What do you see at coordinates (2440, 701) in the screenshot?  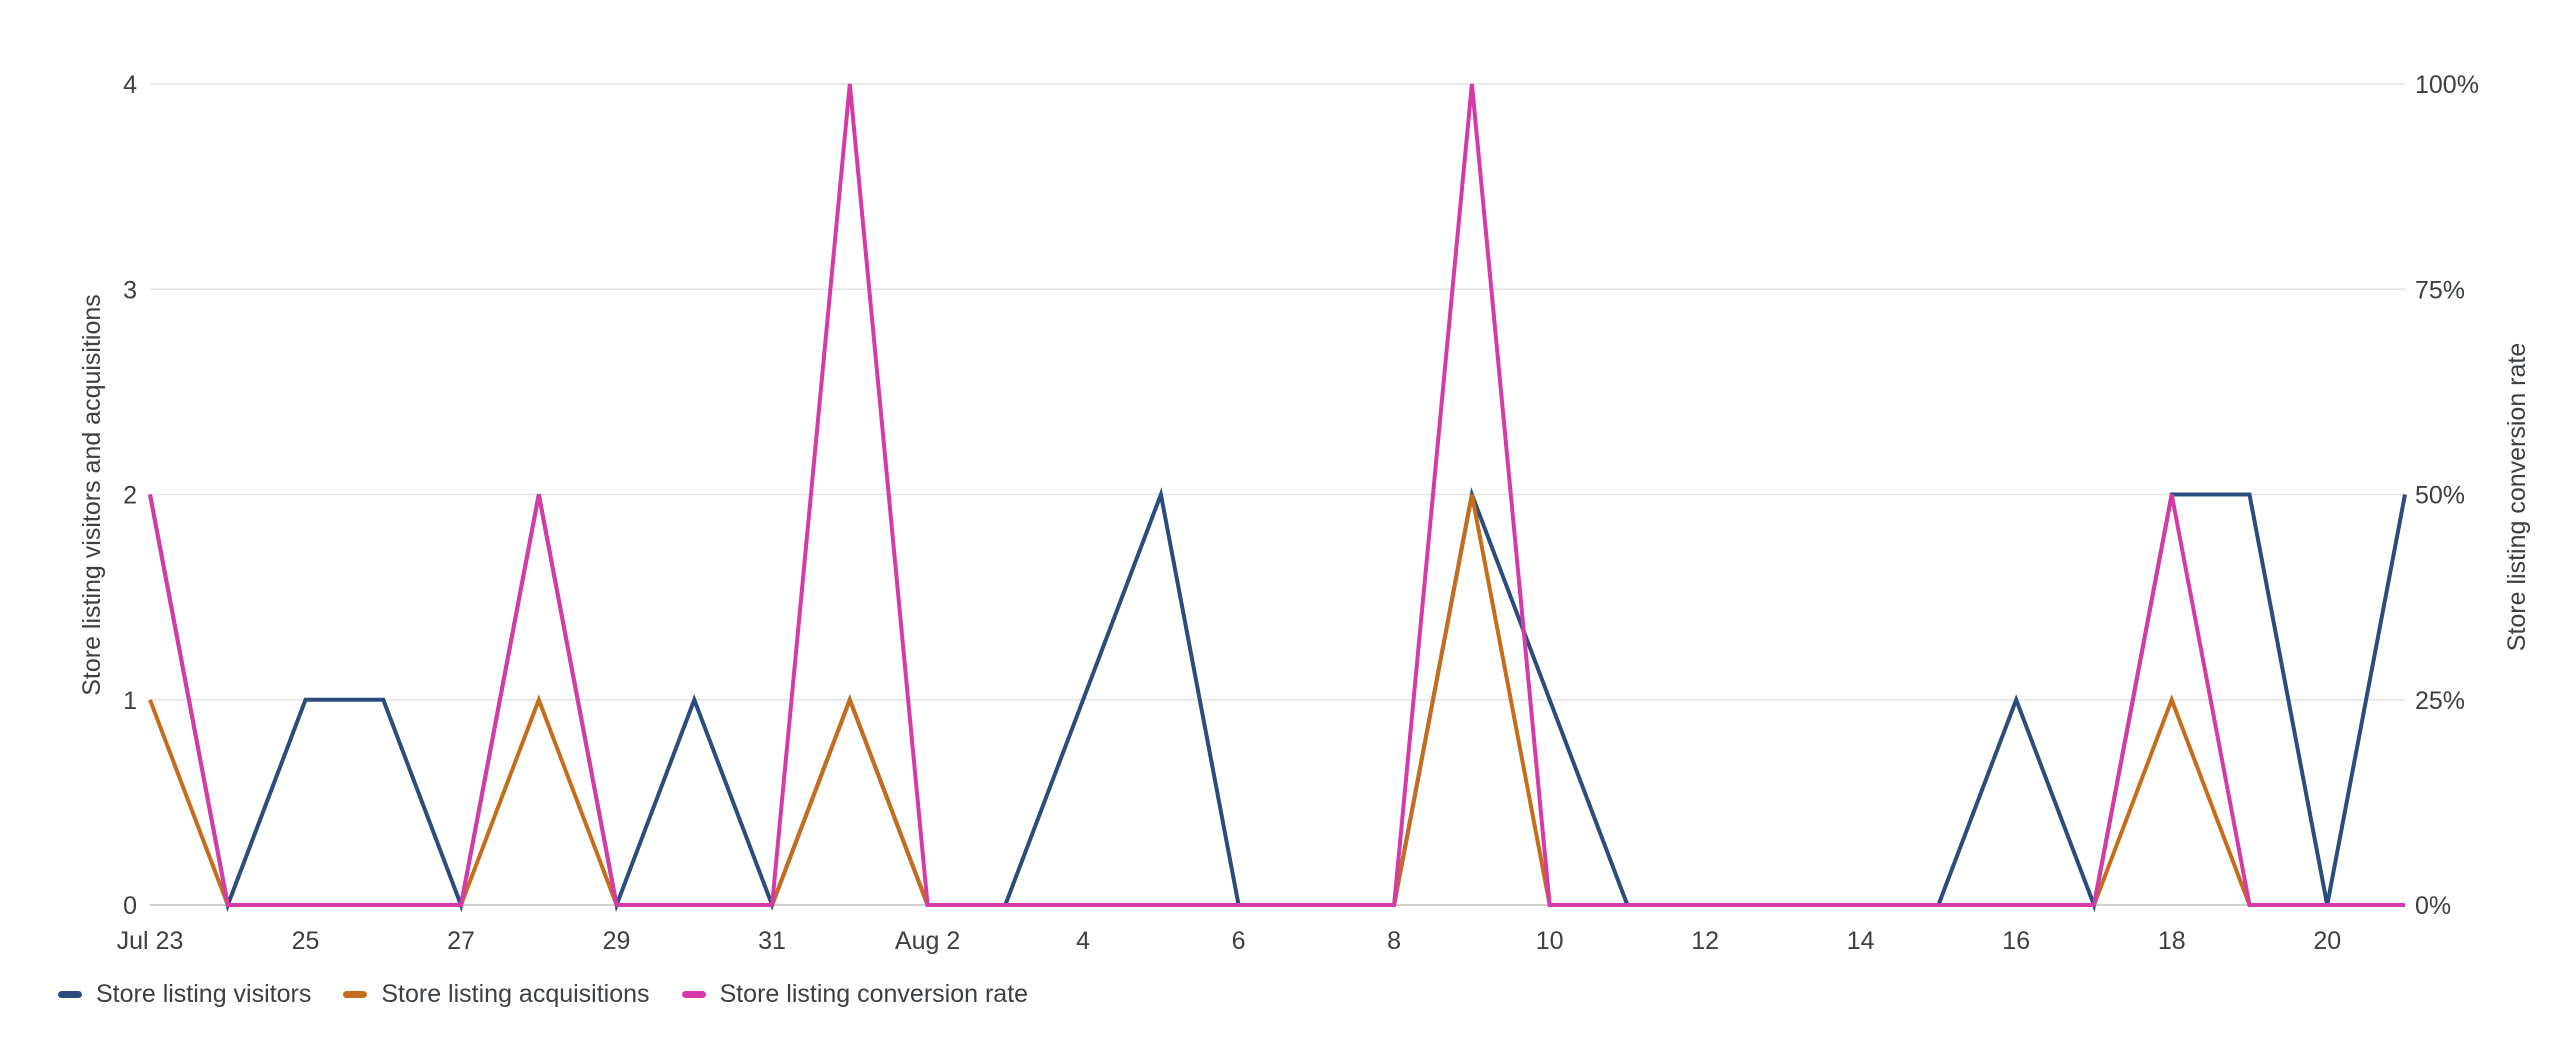 I see `y2-tick-label: 25%` at bounding box center [2440, 701].